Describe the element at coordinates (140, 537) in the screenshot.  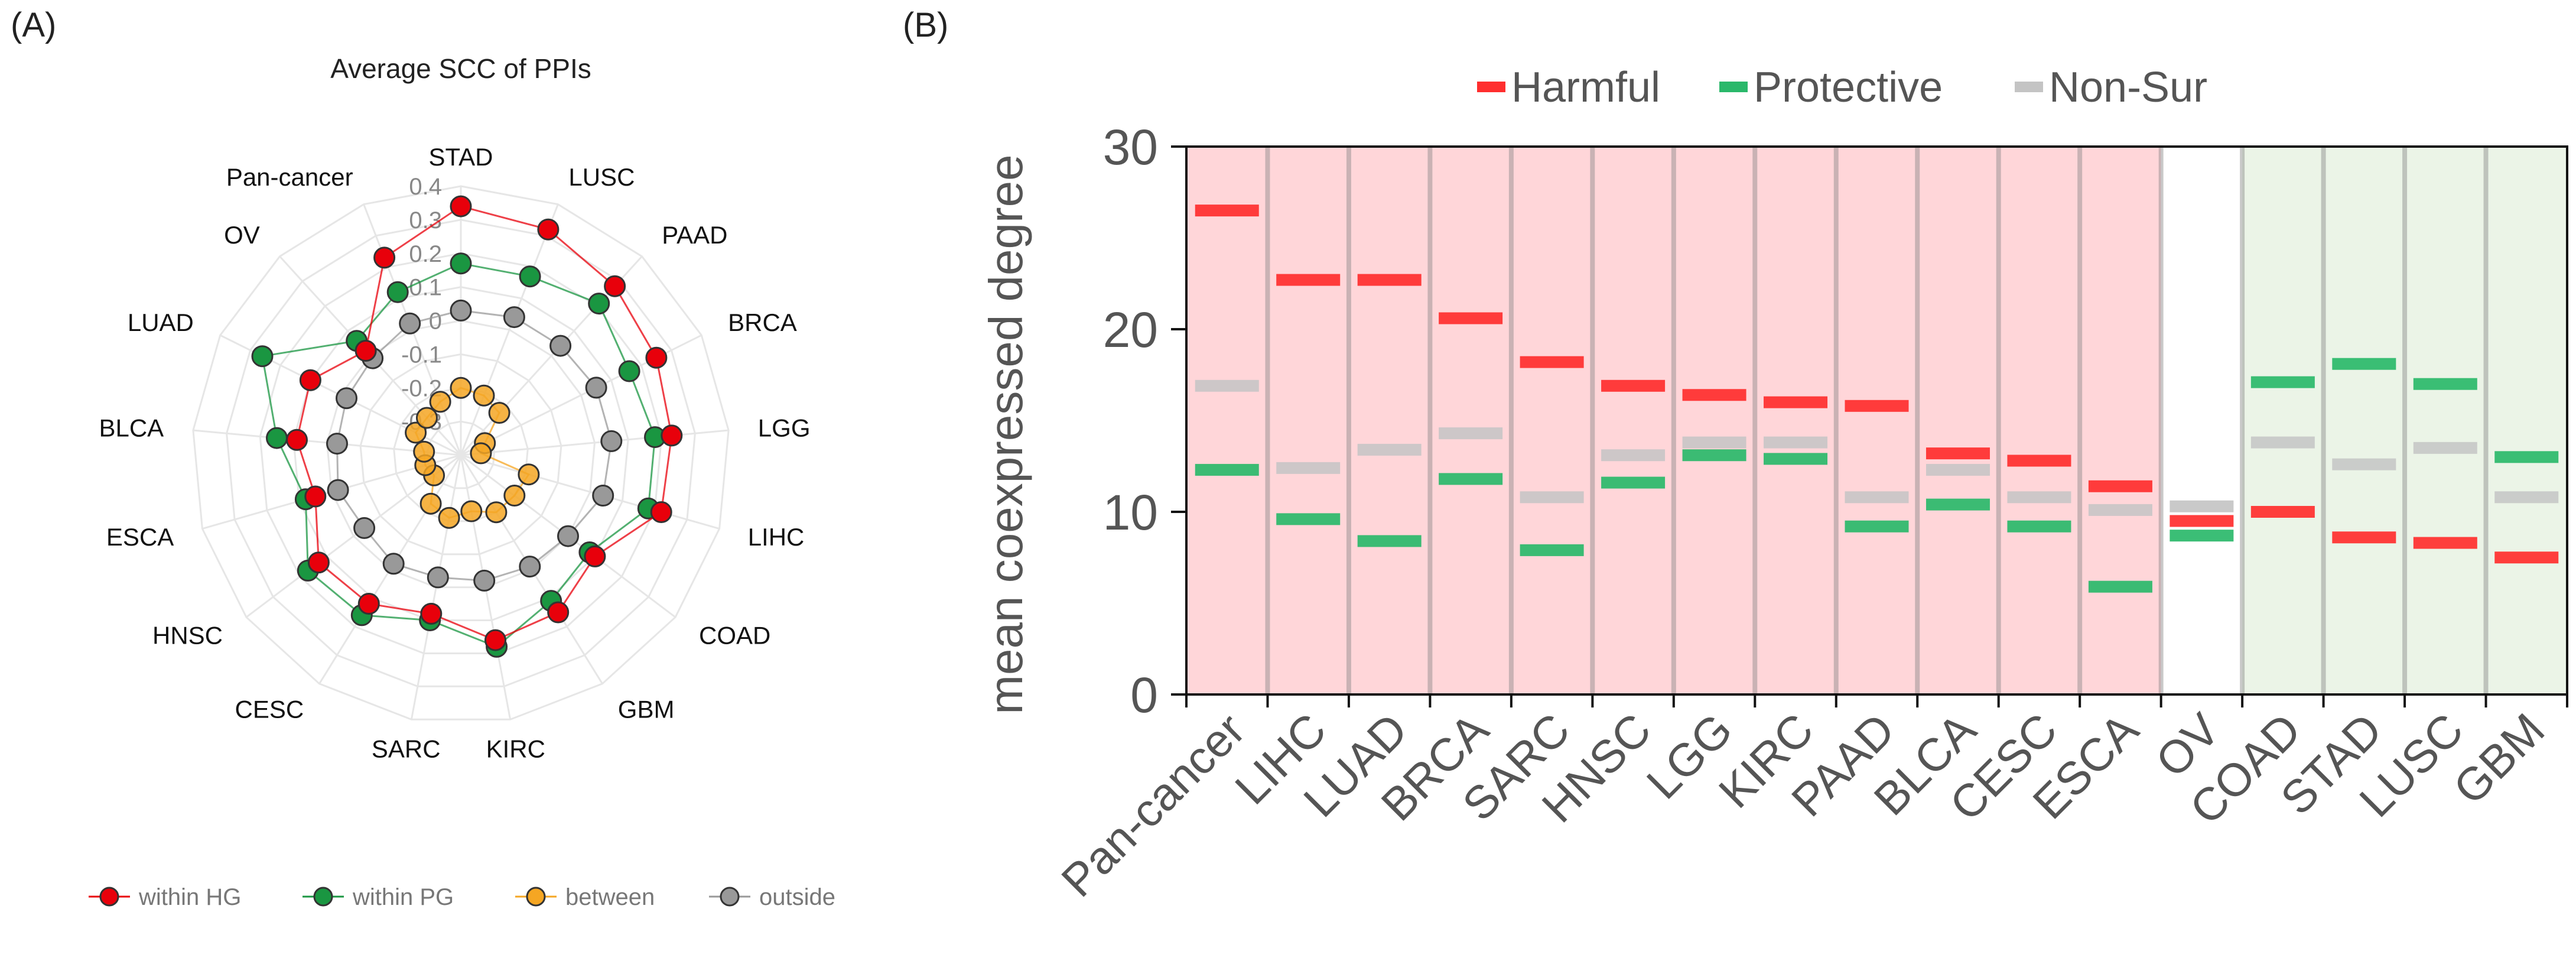
I see `radar-category-label: ESCA` at that location.